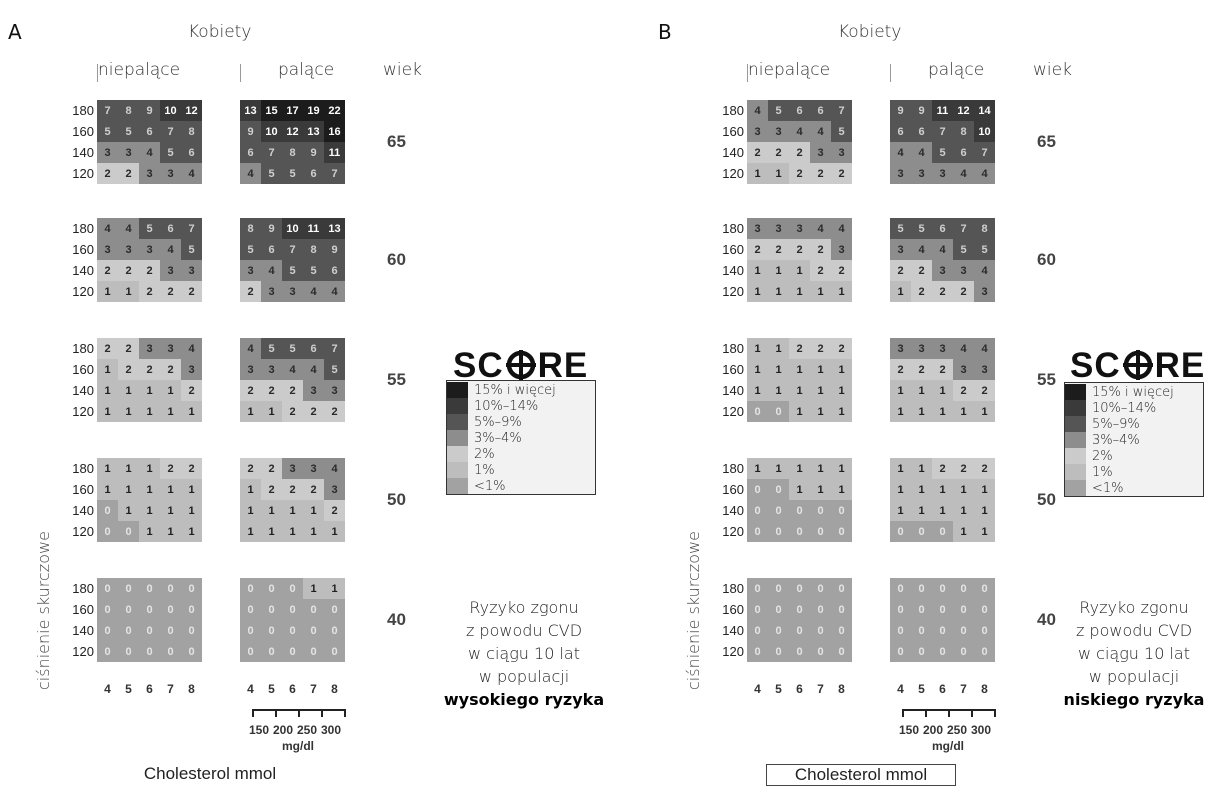 The image size is (1208, 792). Describe the element at coordinates (334, 152) in the screenshot. I see `risk-cell: 11` at that location.